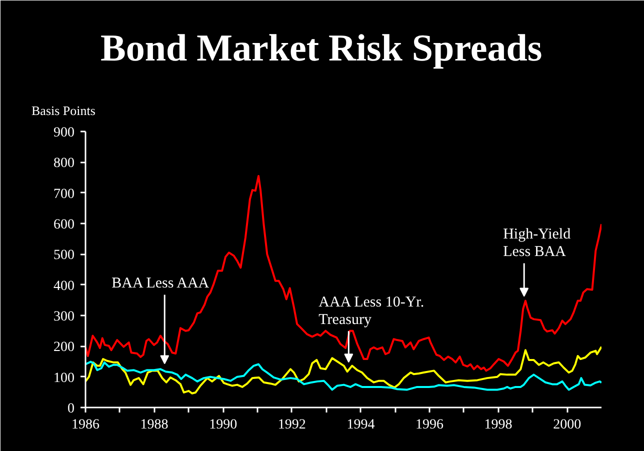 This screenshot has height=451, width=644. I want to click on x-tick-label: 1998, so click(498, 425).